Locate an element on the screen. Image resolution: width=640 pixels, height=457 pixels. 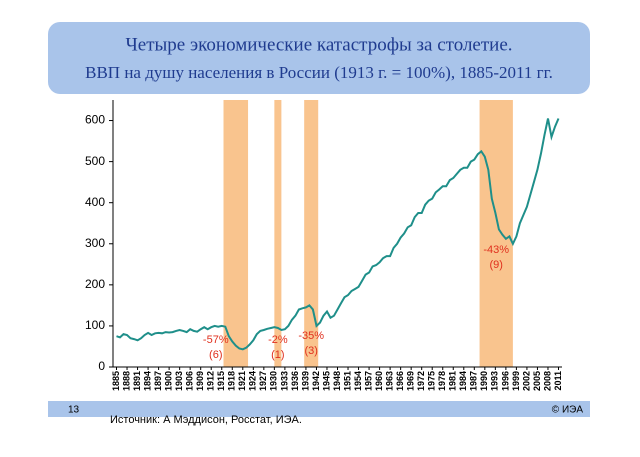
x-tick-label: 1957 is located at coordinates (368, 381).